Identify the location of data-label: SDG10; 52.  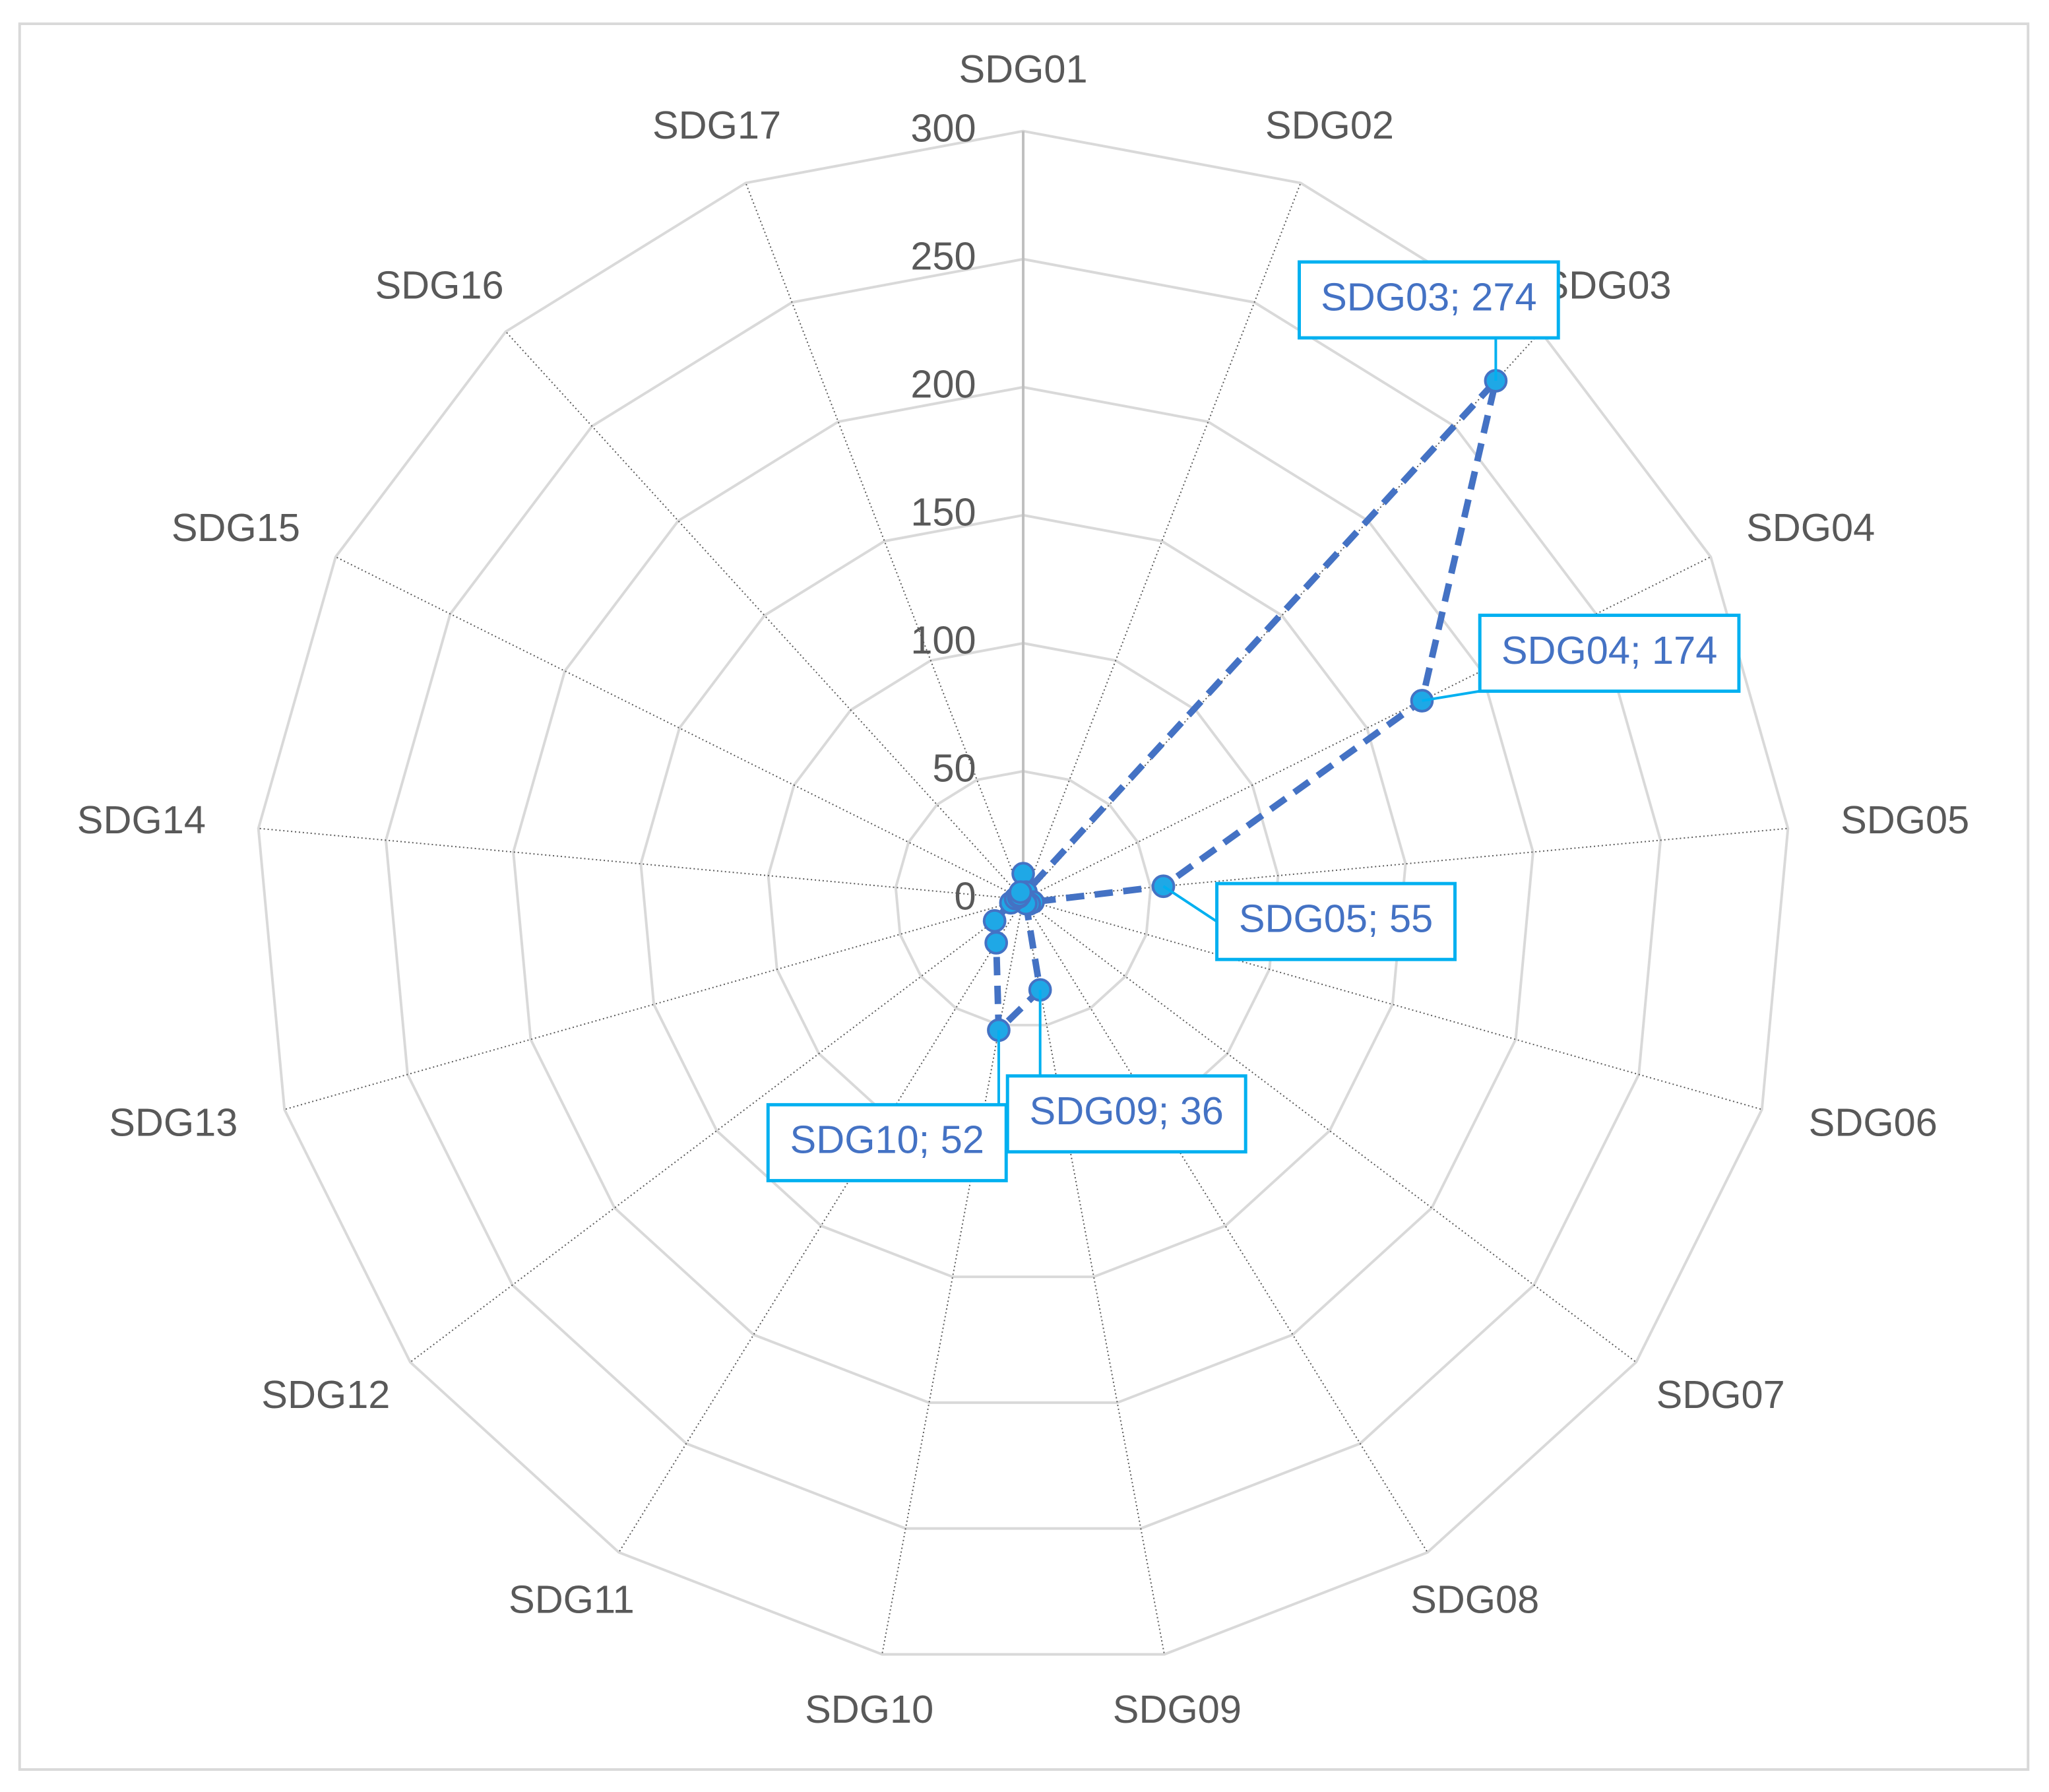
(887, 1140).